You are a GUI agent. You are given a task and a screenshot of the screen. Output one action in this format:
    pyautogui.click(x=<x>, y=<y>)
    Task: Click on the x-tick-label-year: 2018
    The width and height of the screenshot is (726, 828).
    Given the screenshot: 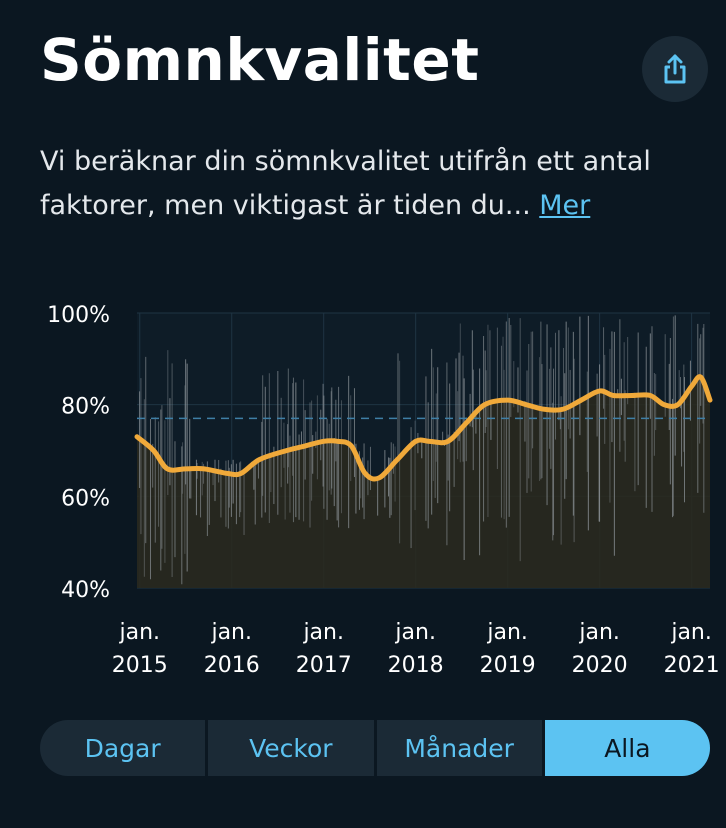 What is the action you would take?
    pyautogui.click(x=416, y=665)
    